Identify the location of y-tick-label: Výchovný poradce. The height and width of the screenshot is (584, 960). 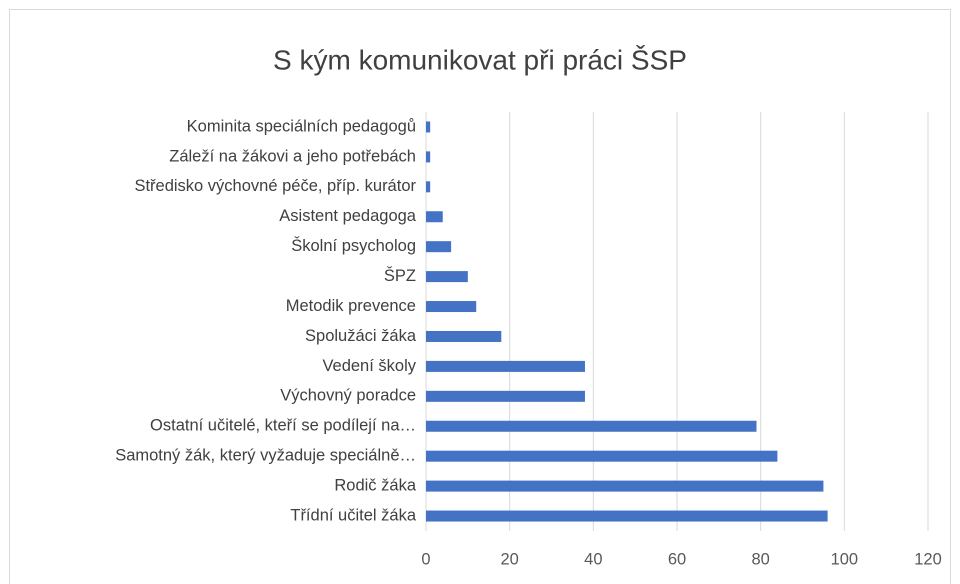
(348, 396).